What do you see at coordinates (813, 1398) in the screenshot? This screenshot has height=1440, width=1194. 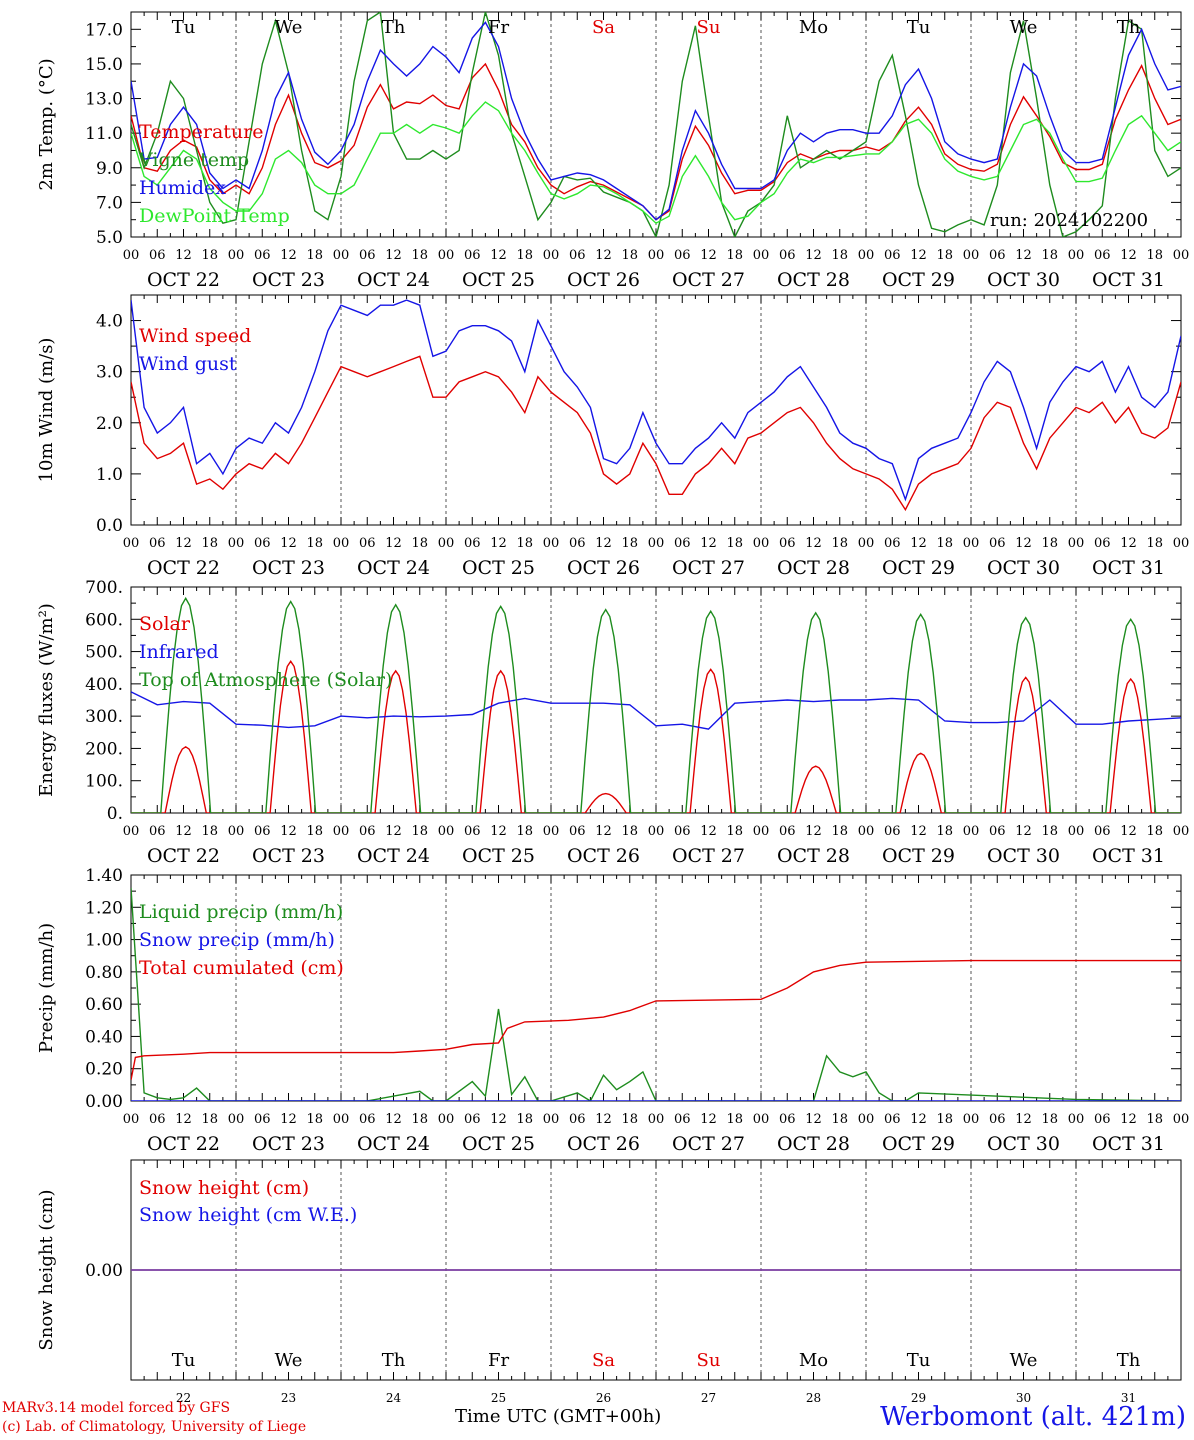 I see `day-number-label: 28` at bounding box center [813, 1398].